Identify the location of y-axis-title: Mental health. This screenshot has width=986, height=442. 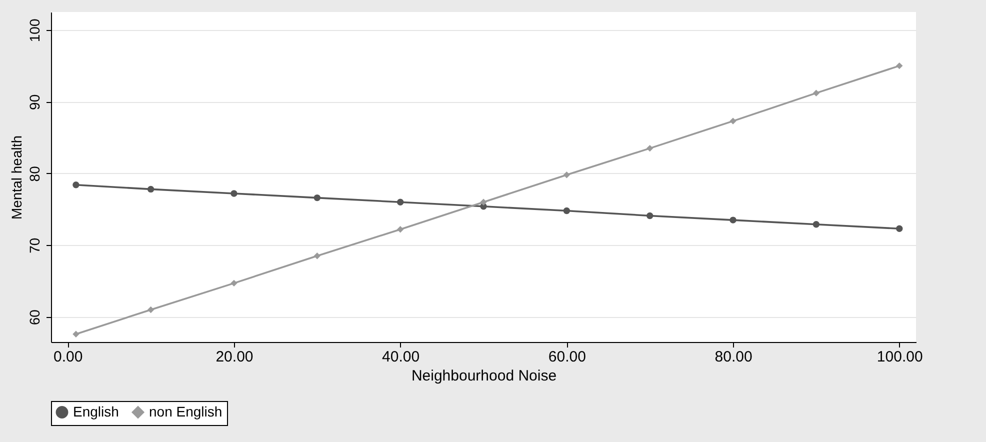
(16, 177).